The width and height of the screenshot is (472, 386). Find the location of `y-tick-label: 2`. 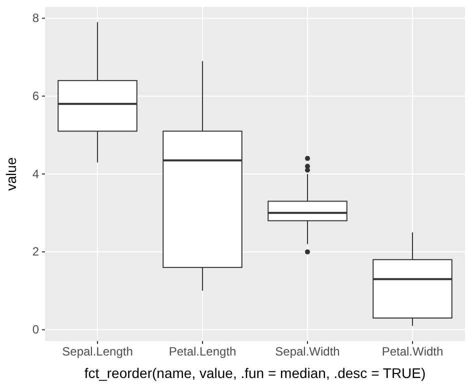

y-tick-label: 2 is located at coordinates (36, 251).